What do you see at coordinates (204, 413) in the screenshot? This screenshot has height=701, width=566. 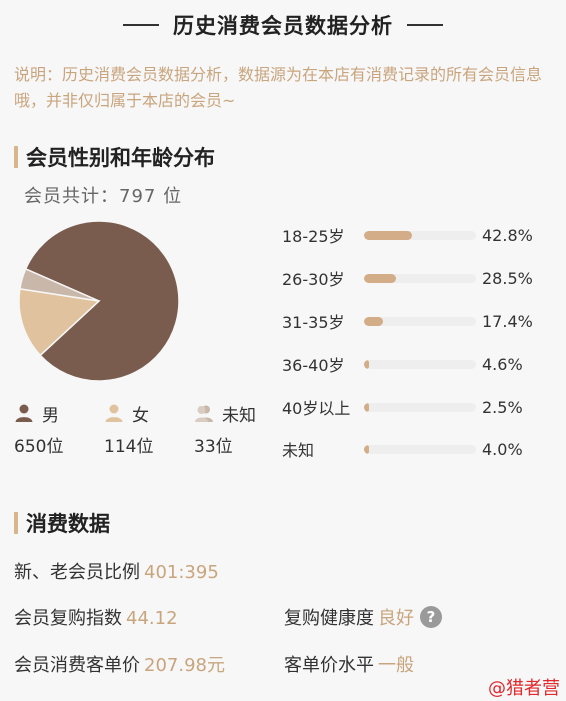 I see `unknown-user-icon` at bounding box center [204, 413].